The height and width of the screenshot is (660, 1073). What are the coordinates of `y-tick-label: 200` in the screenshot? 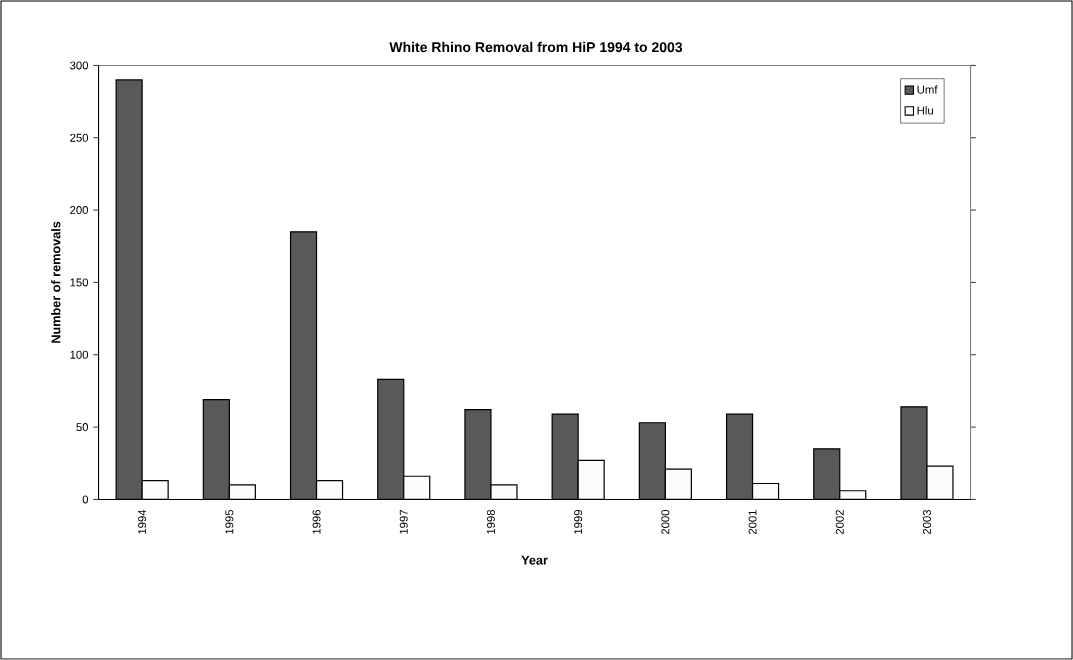 It's located at (79, 210).